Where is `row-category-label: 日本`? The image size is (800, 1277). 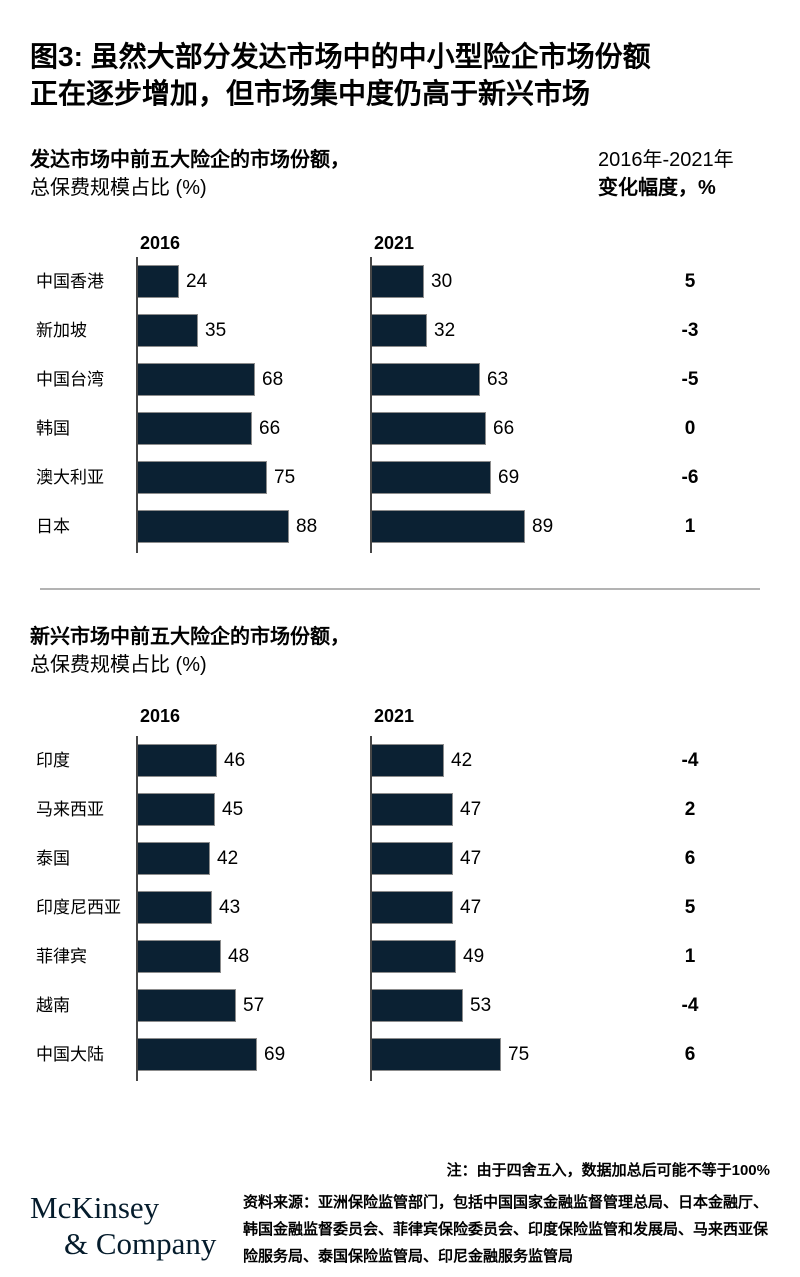
row-category-label: 日本 is located at coordinates (53, 526).